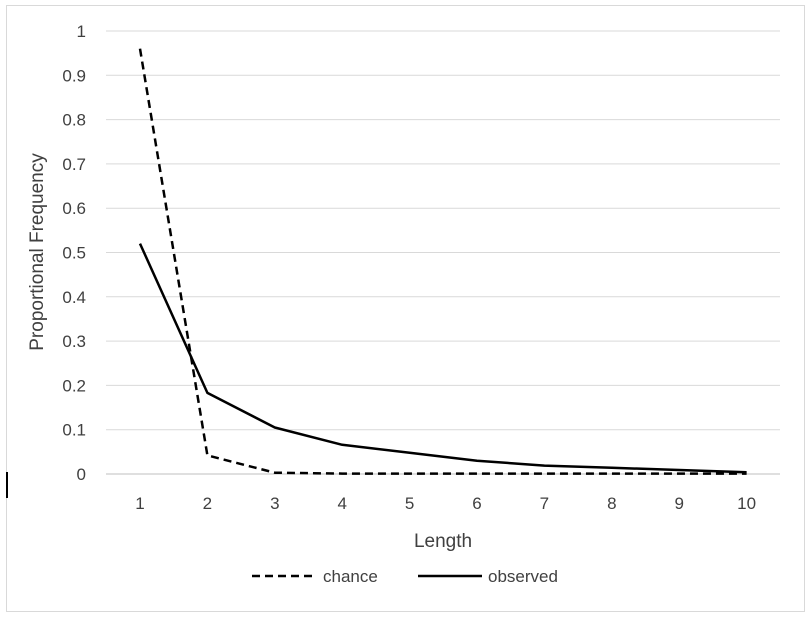 This screenshot has height=620, width=812. I want to click on x-tick-labels: 1 2 3 4 5 6 7 8 9 10, so click(445, 503).